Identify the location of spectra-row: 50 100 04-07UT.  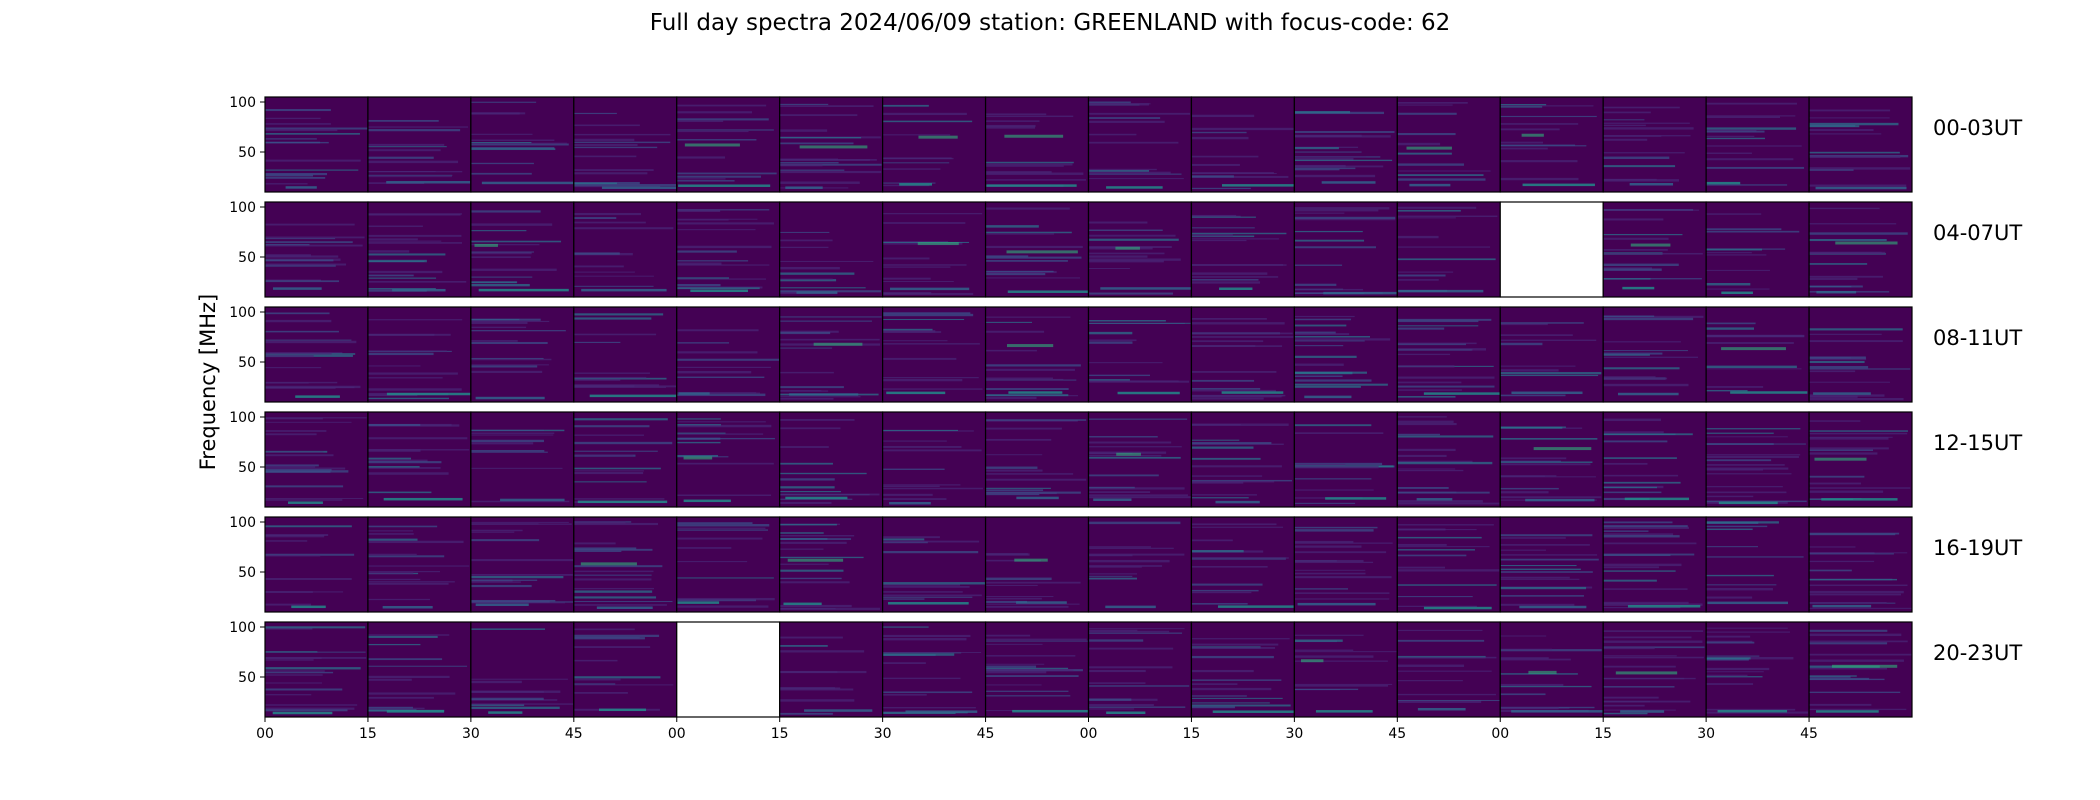
(1125, 249).